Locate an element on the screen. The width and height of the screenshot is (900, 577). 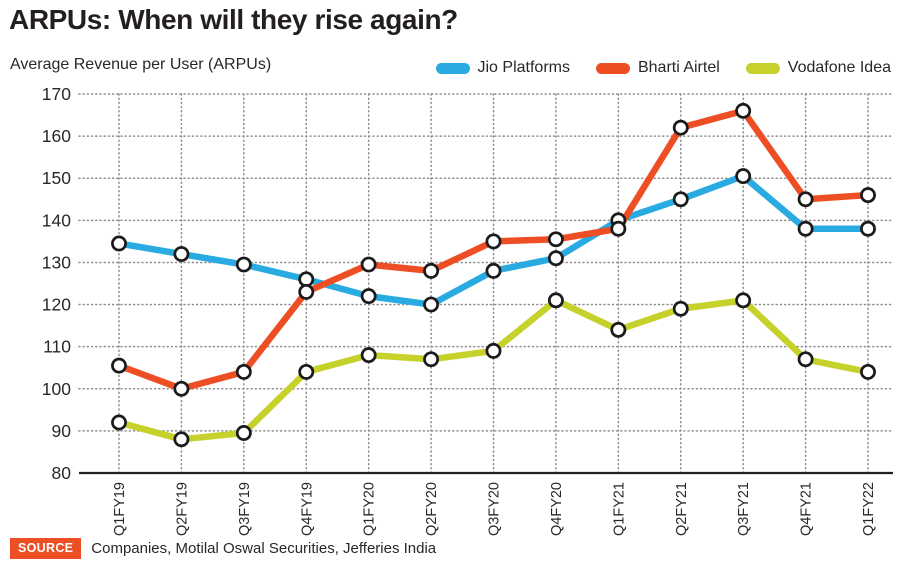
x-tick-label: Q3FY19 is located at coordinates (245, 509).